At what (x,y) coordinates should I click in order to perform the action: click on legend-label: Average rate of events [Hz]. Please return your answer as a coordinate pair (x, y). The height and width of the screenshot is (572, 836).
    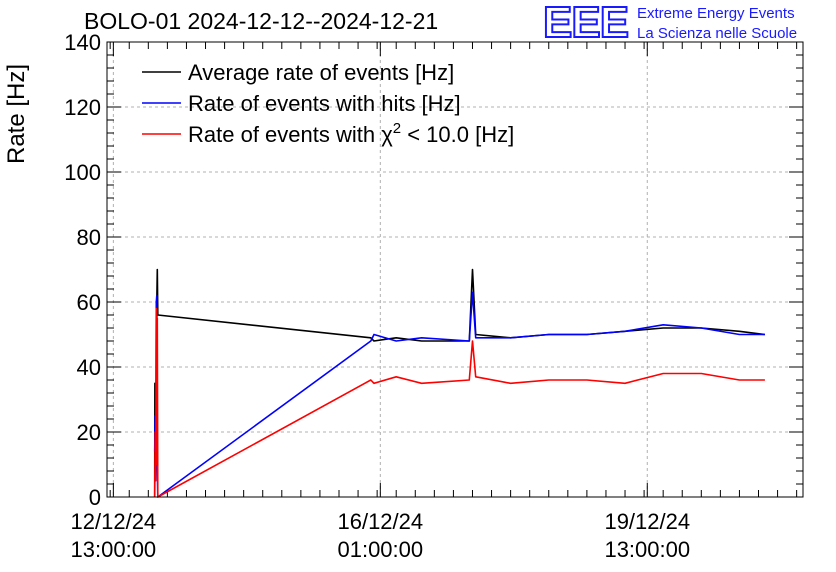
    Looking at the image, I should click on (321, 72).